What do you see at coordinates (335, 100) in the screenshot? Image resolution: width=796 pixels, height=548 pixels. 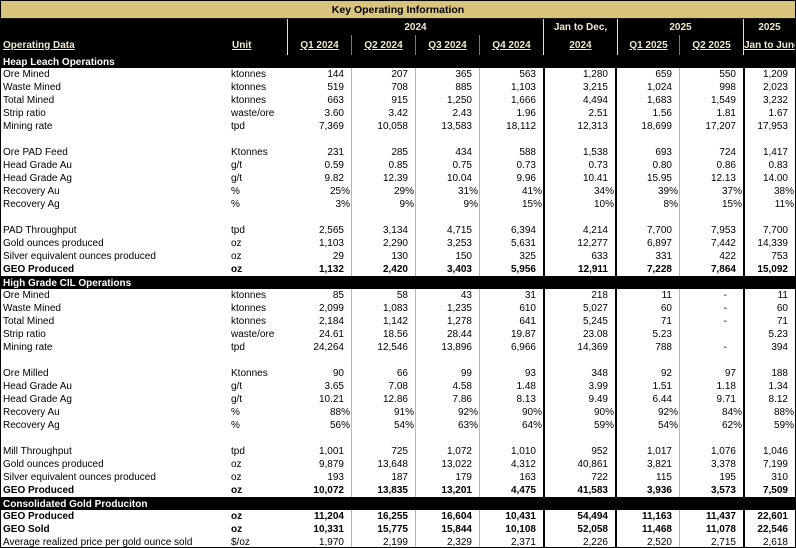 I see `cell-value: 663` at bounding box center [335, 100].